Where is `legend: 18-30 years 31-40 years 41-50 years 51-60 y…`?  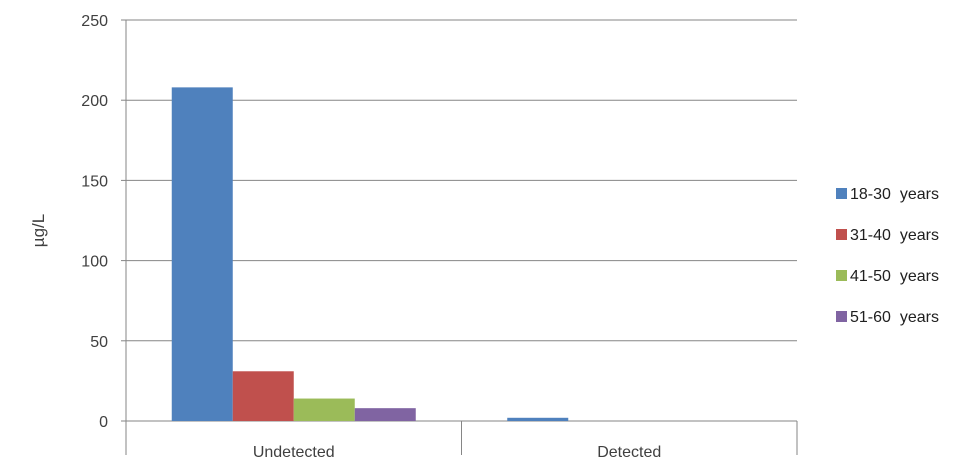 legend: 18-30 years 31-40 years 41-50 years 51-60 y… is located at coordinates (887, 256).